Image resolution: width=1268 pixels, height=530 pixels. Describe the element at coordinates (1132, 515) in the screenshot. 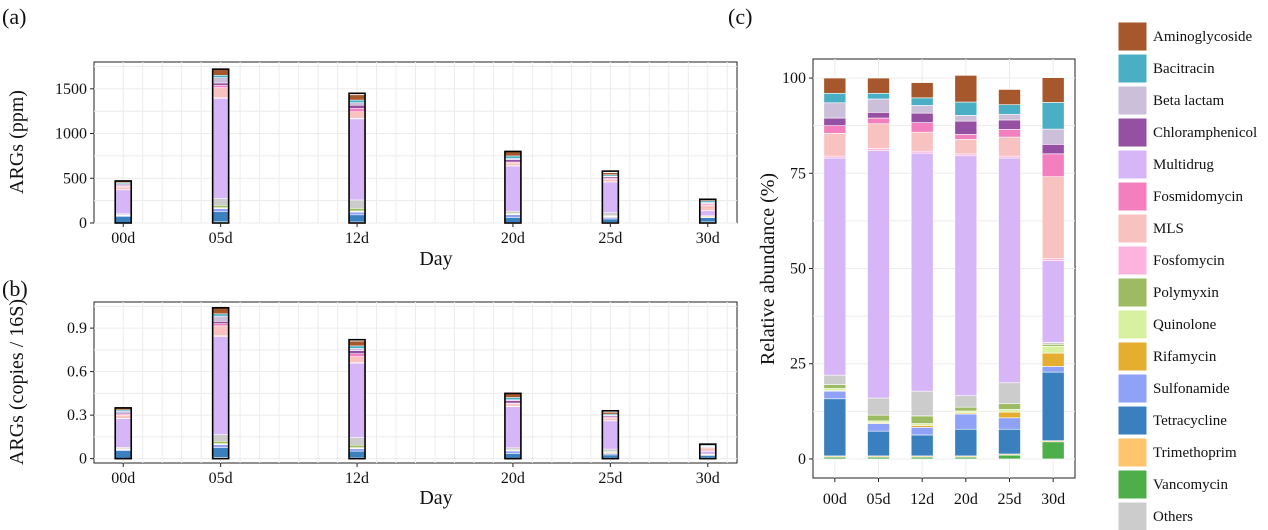

I see `legend-swatch-others` at that location.